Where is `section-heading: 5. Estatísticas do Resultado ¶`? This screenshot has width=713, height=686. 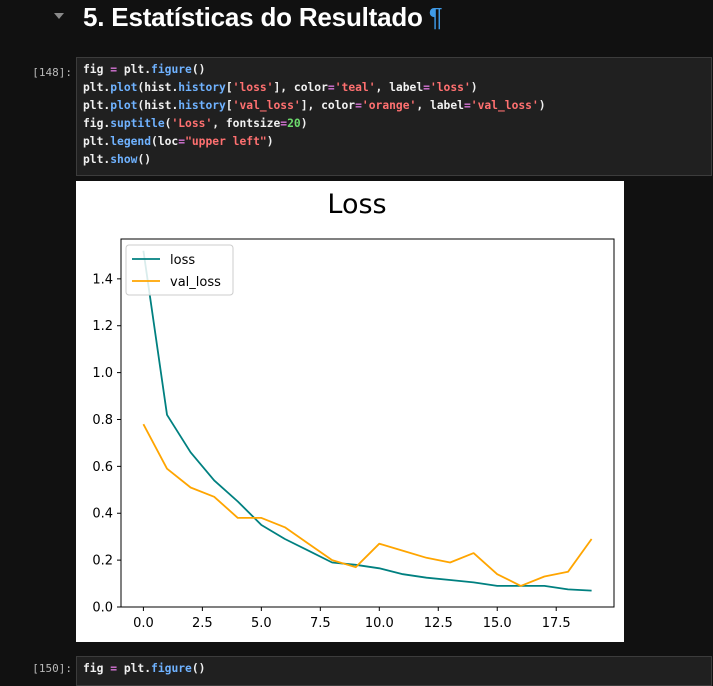 section-heading: 5. Estatísticas do Resultado ¶ is located at coordinates (263, 17).